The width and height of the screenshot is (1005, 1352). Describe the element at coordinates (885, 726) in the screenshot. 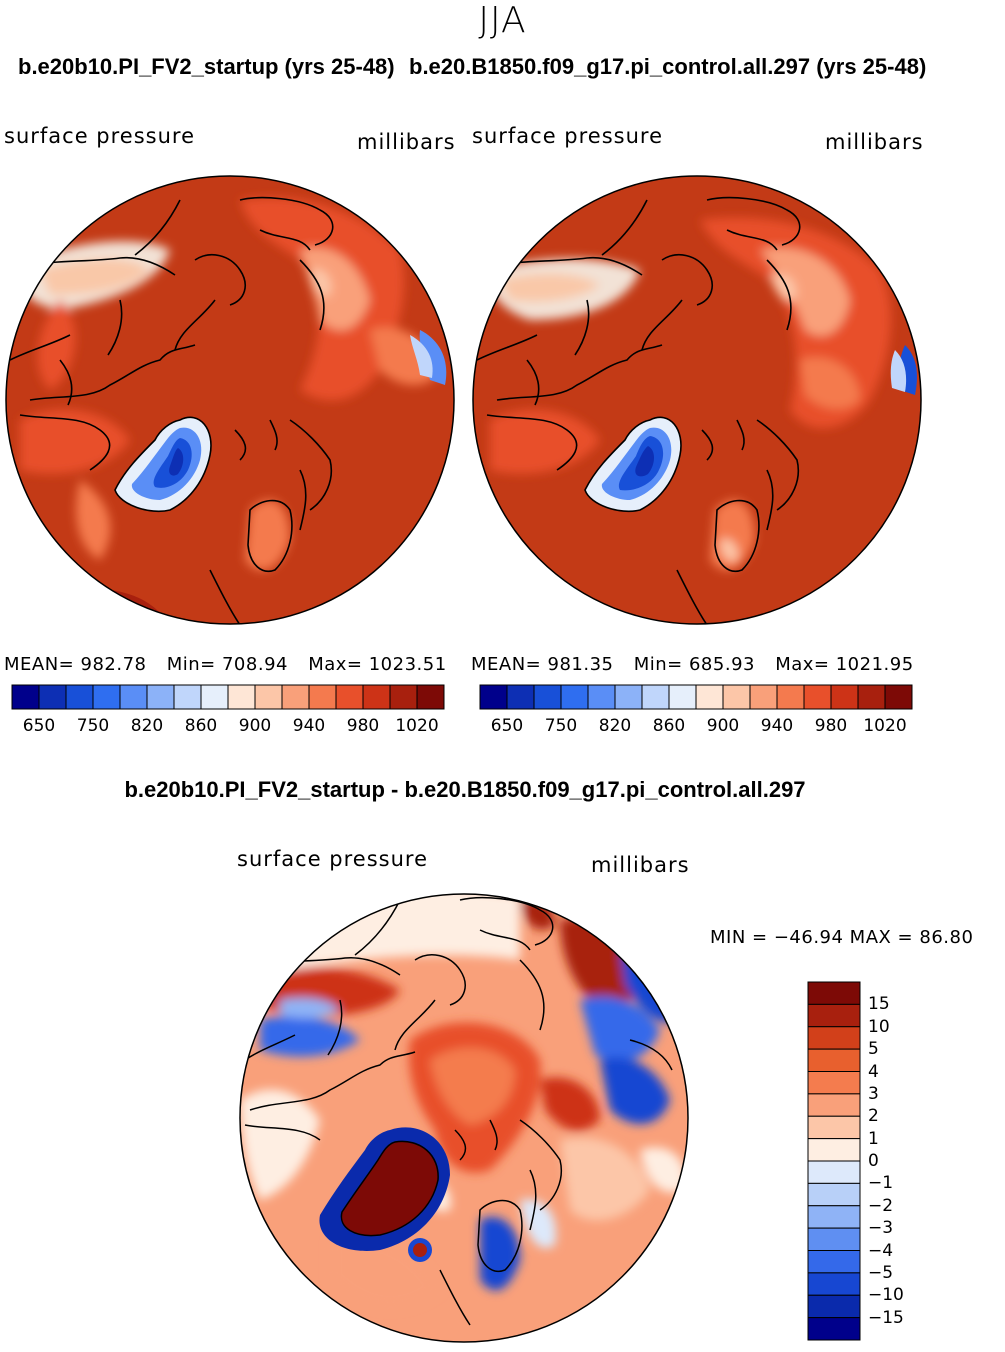

I see `right-colorbar-tick-label: 1020` at that location.